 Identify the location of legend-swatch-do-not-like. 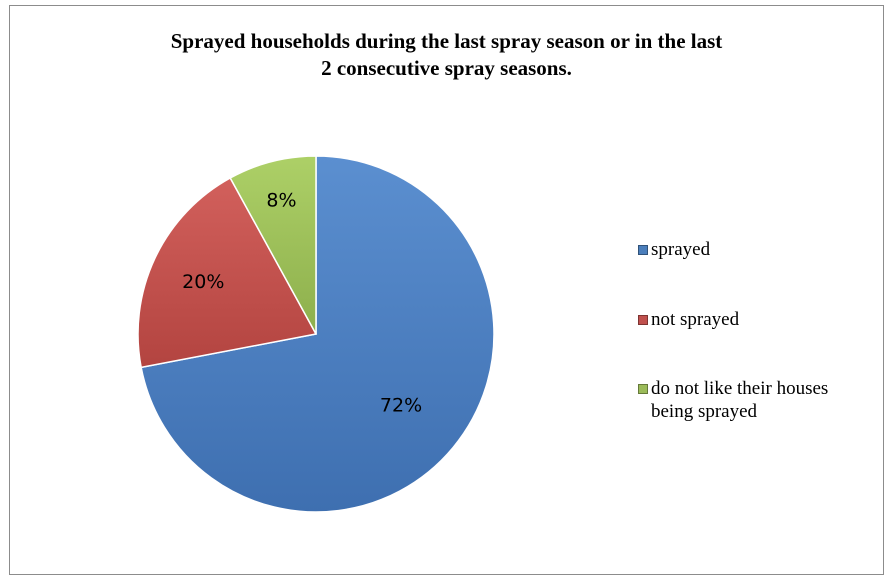
(643, 389).